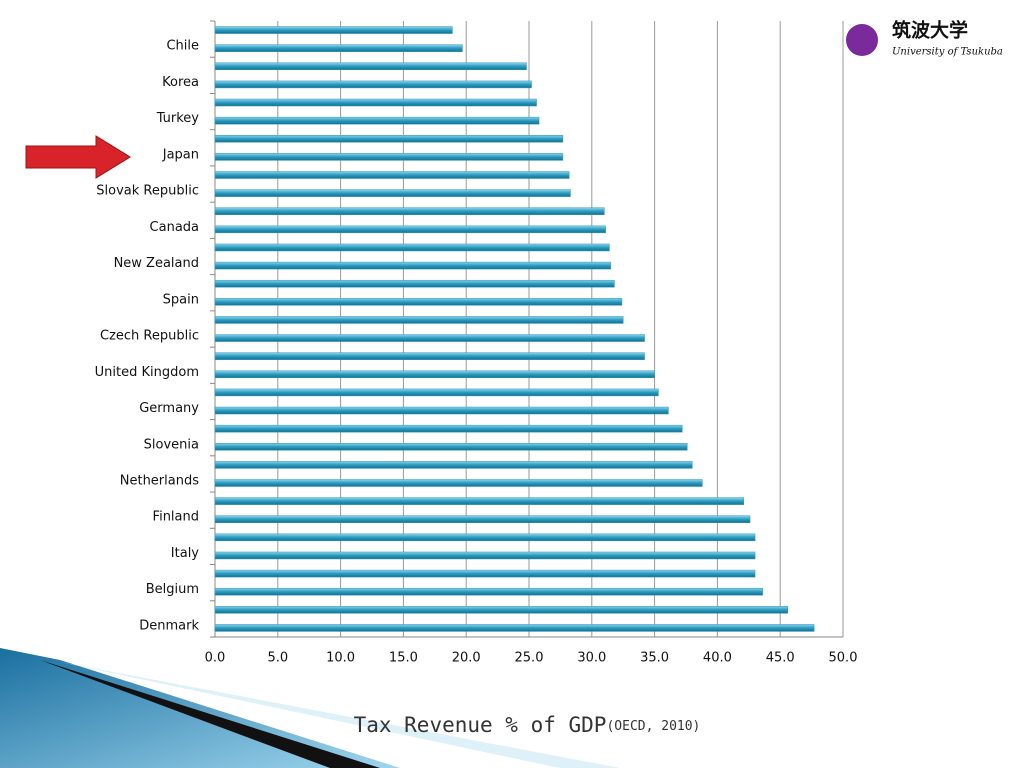  What do you see at coordinates (147, 191) in the screenshot?
I see `y-tick-label: Slovak Republic` at bounding box center [147, 191].